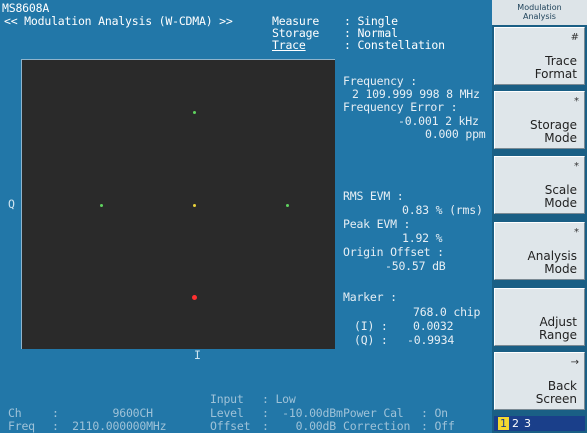 This screenshot has height=433, width=587. I want to click on peak-evm-value: 1.92 %, so click(422, 238).